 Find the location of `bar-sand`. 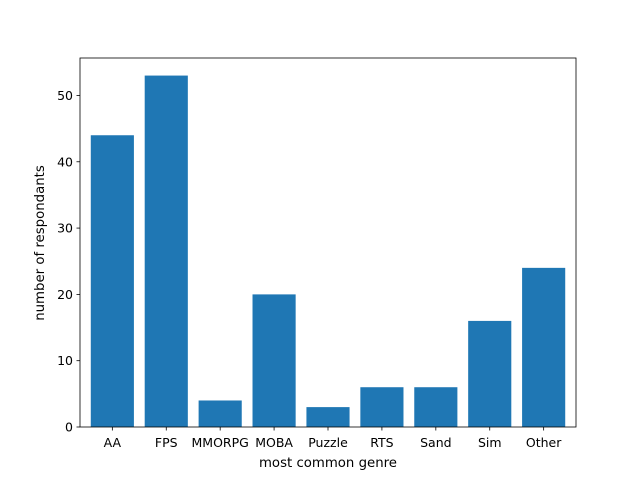

bar-sand is located at coordinates (436, 407).